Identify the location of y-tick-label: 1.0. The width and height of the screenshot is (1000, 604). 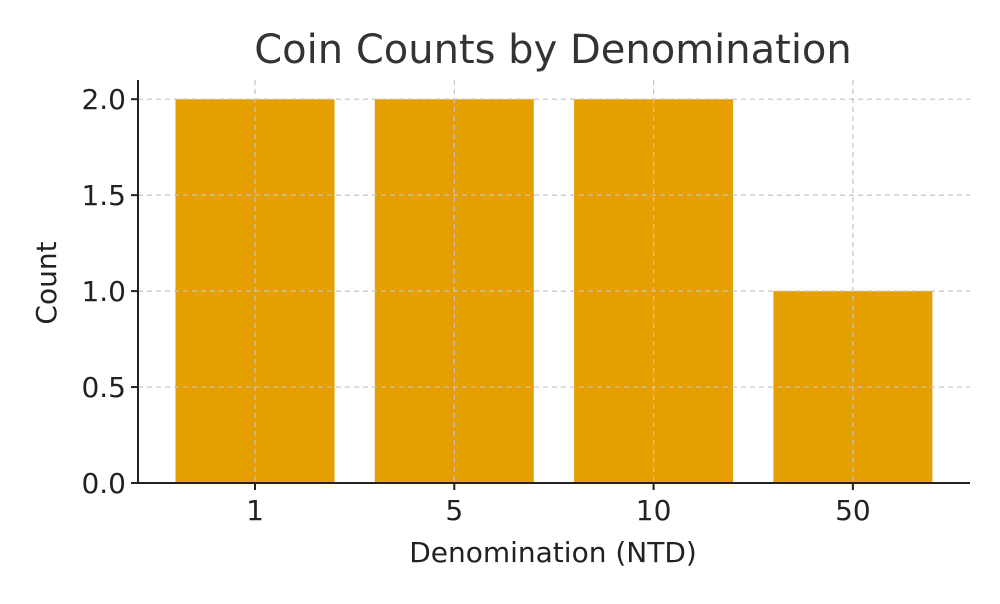
(103, 291).